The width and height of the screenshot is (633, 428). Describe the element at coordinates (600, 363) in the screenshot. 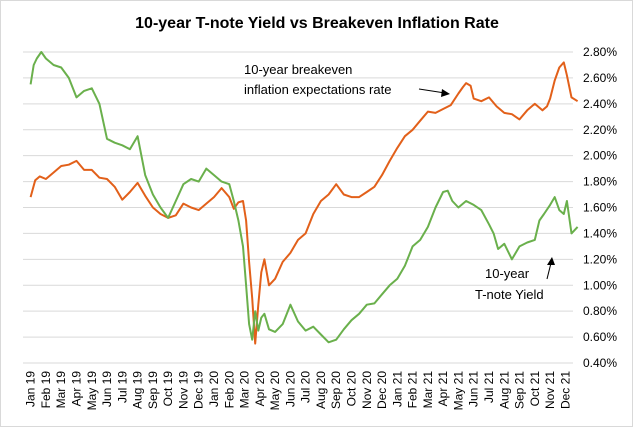

I see `y-tick-label: 0.40%` at that location.